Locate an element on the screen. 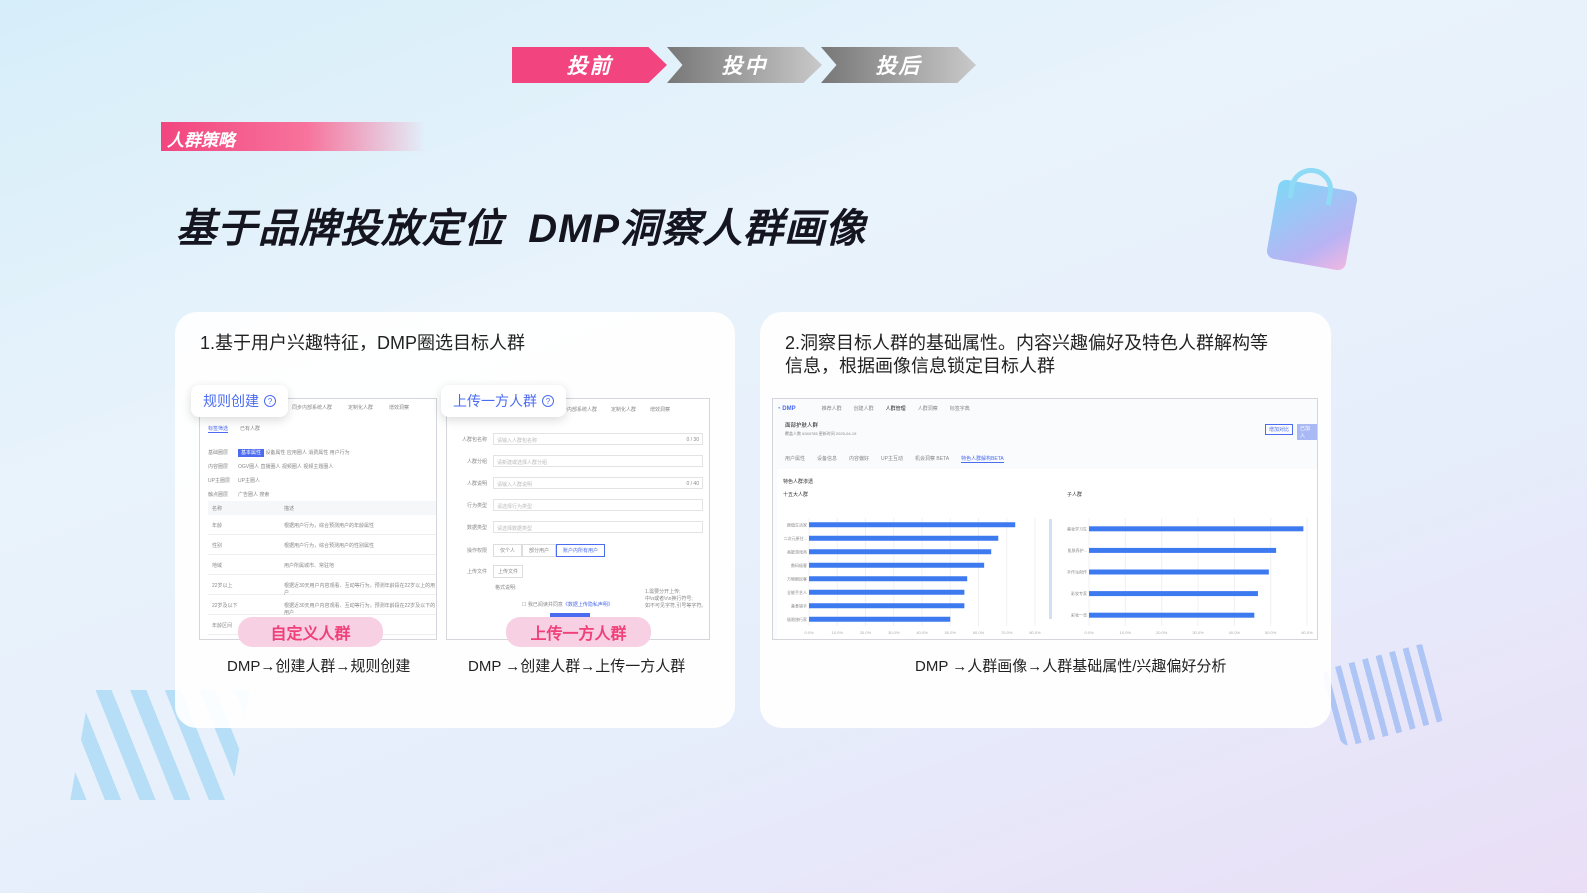  field-input: 请选择数据类型 is located at coordinates (598, 527).